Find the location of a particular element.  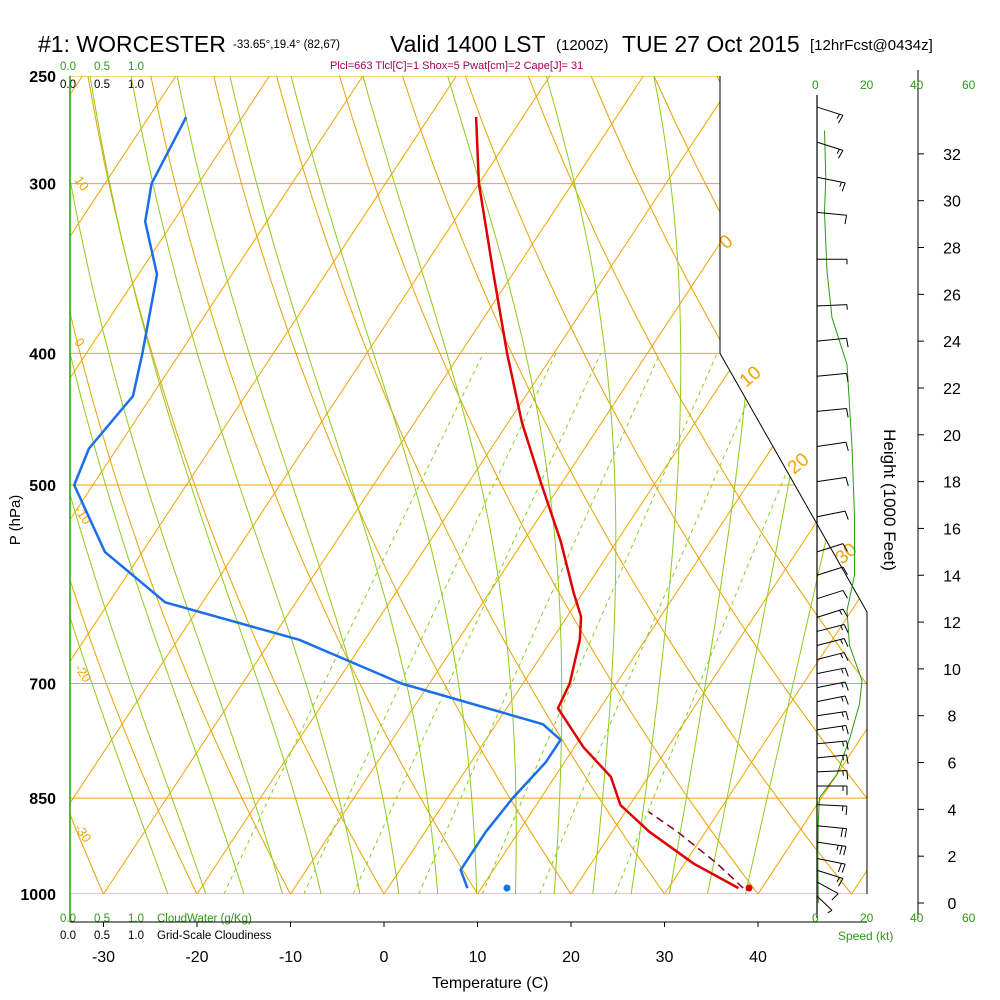

height-tick-label: 22 is located at coordinates (952, 389).